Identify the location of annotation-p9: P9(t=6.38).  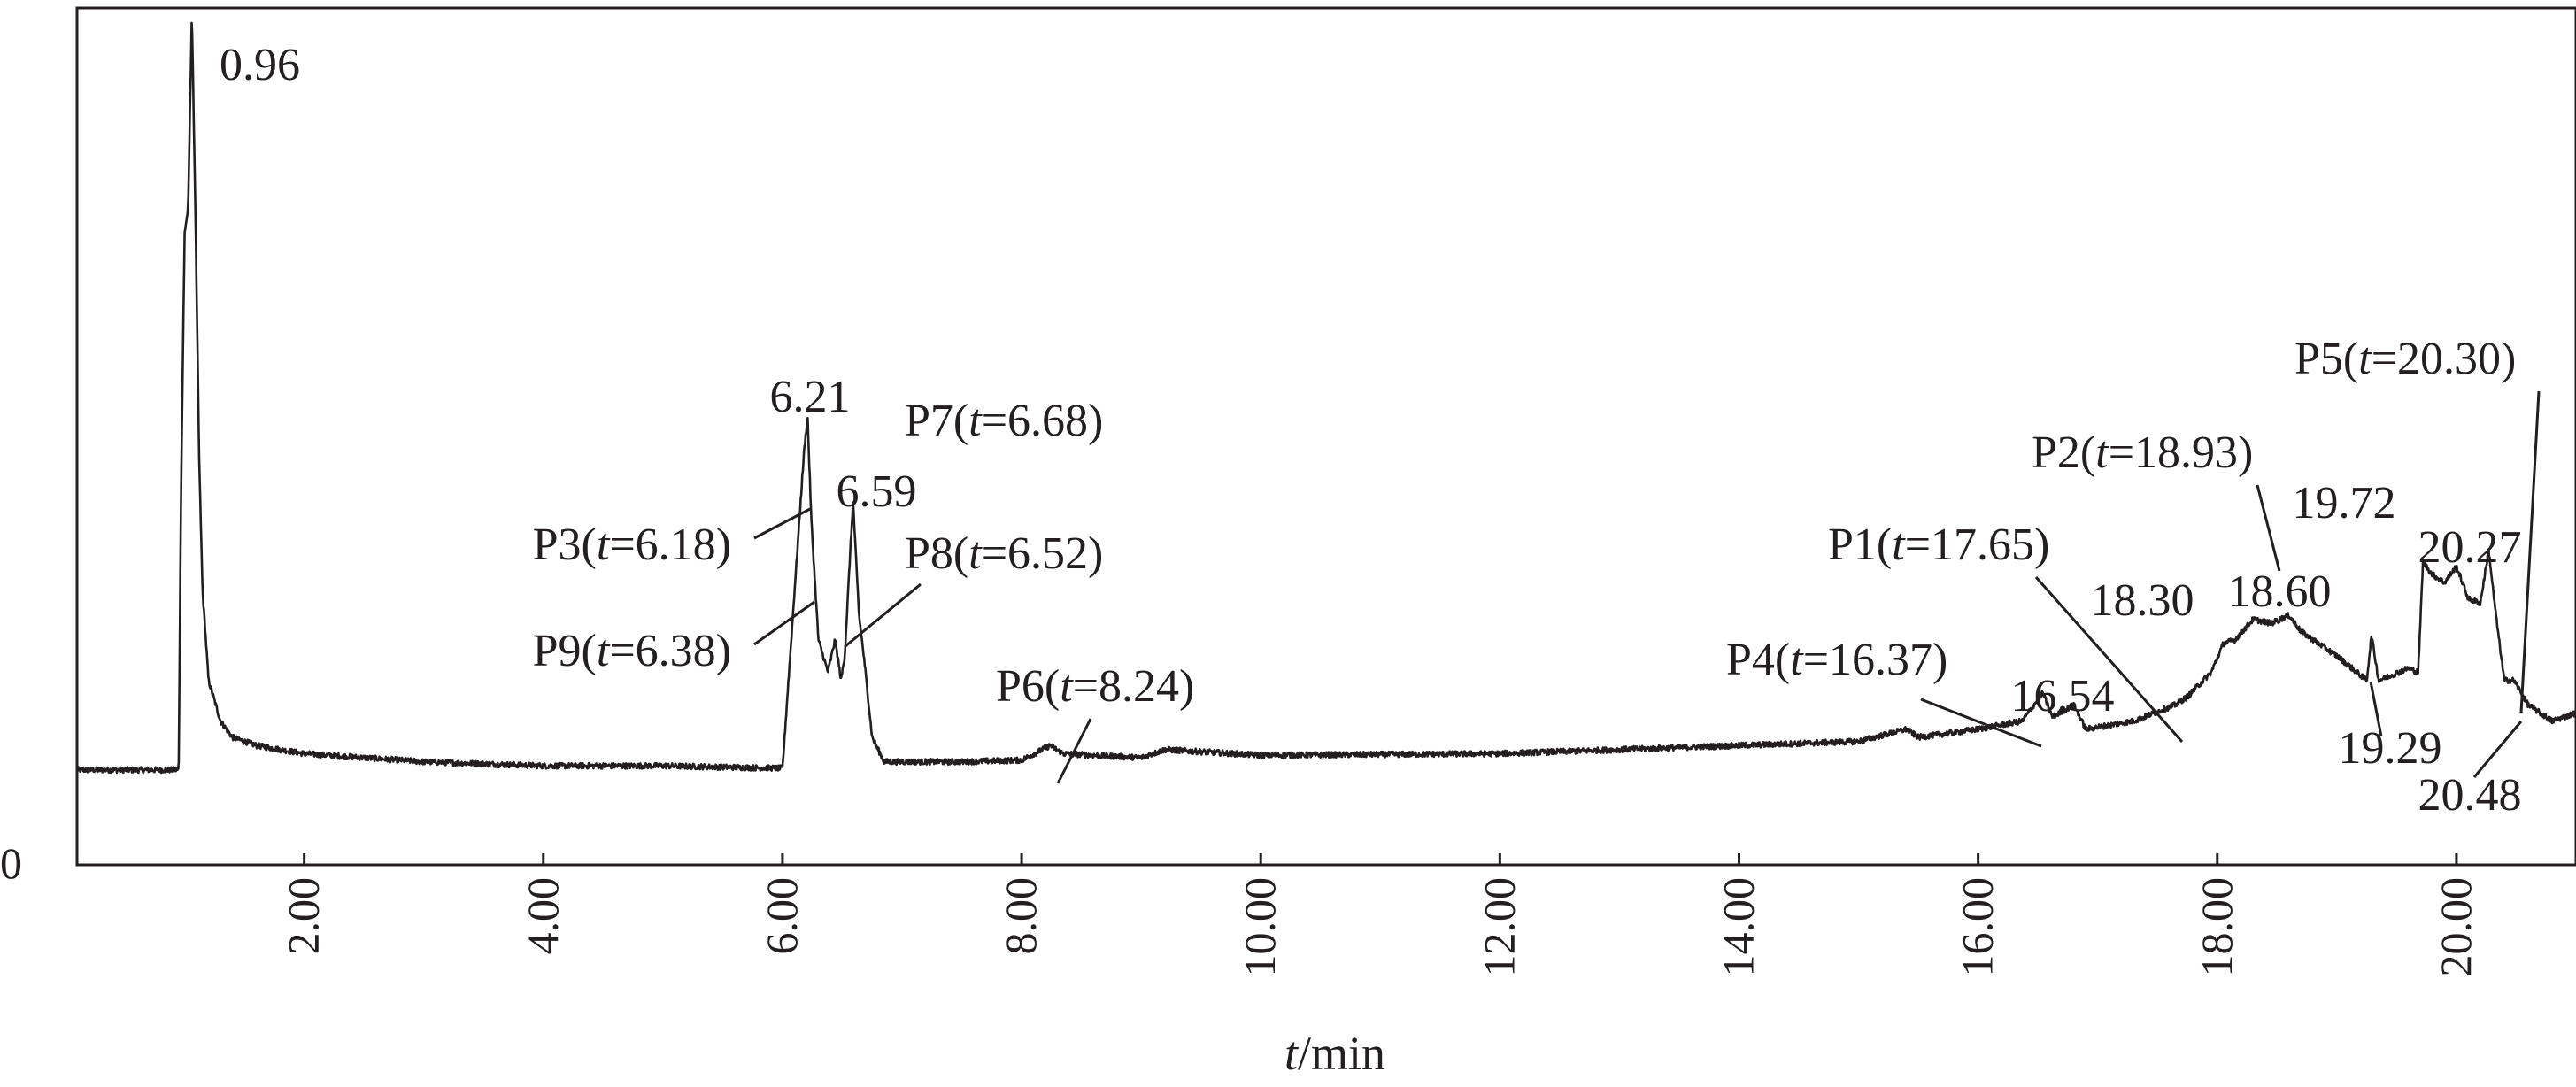
(632, 651).